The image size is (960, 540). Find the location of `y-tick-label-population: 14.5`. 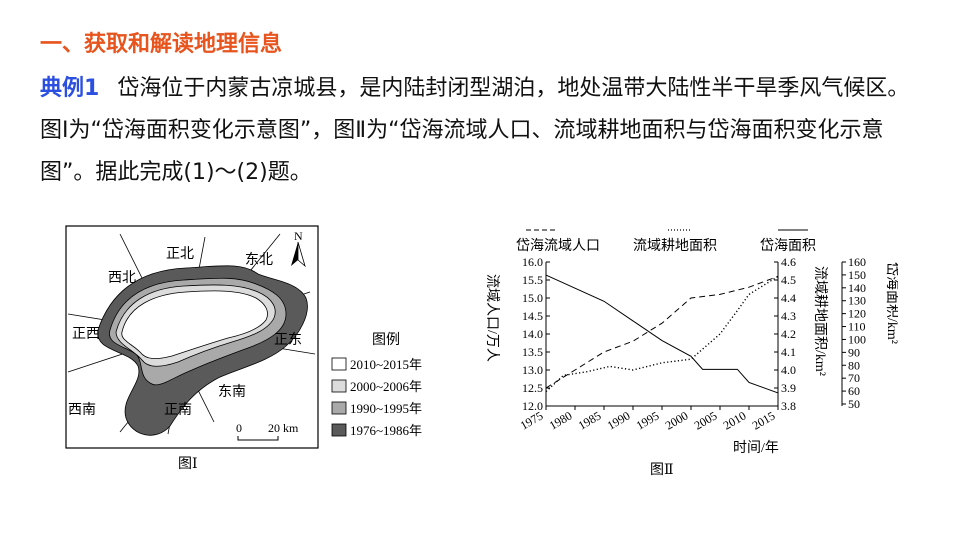

y-tick-label-population: 14.5 is located at coordinates (532, 316).